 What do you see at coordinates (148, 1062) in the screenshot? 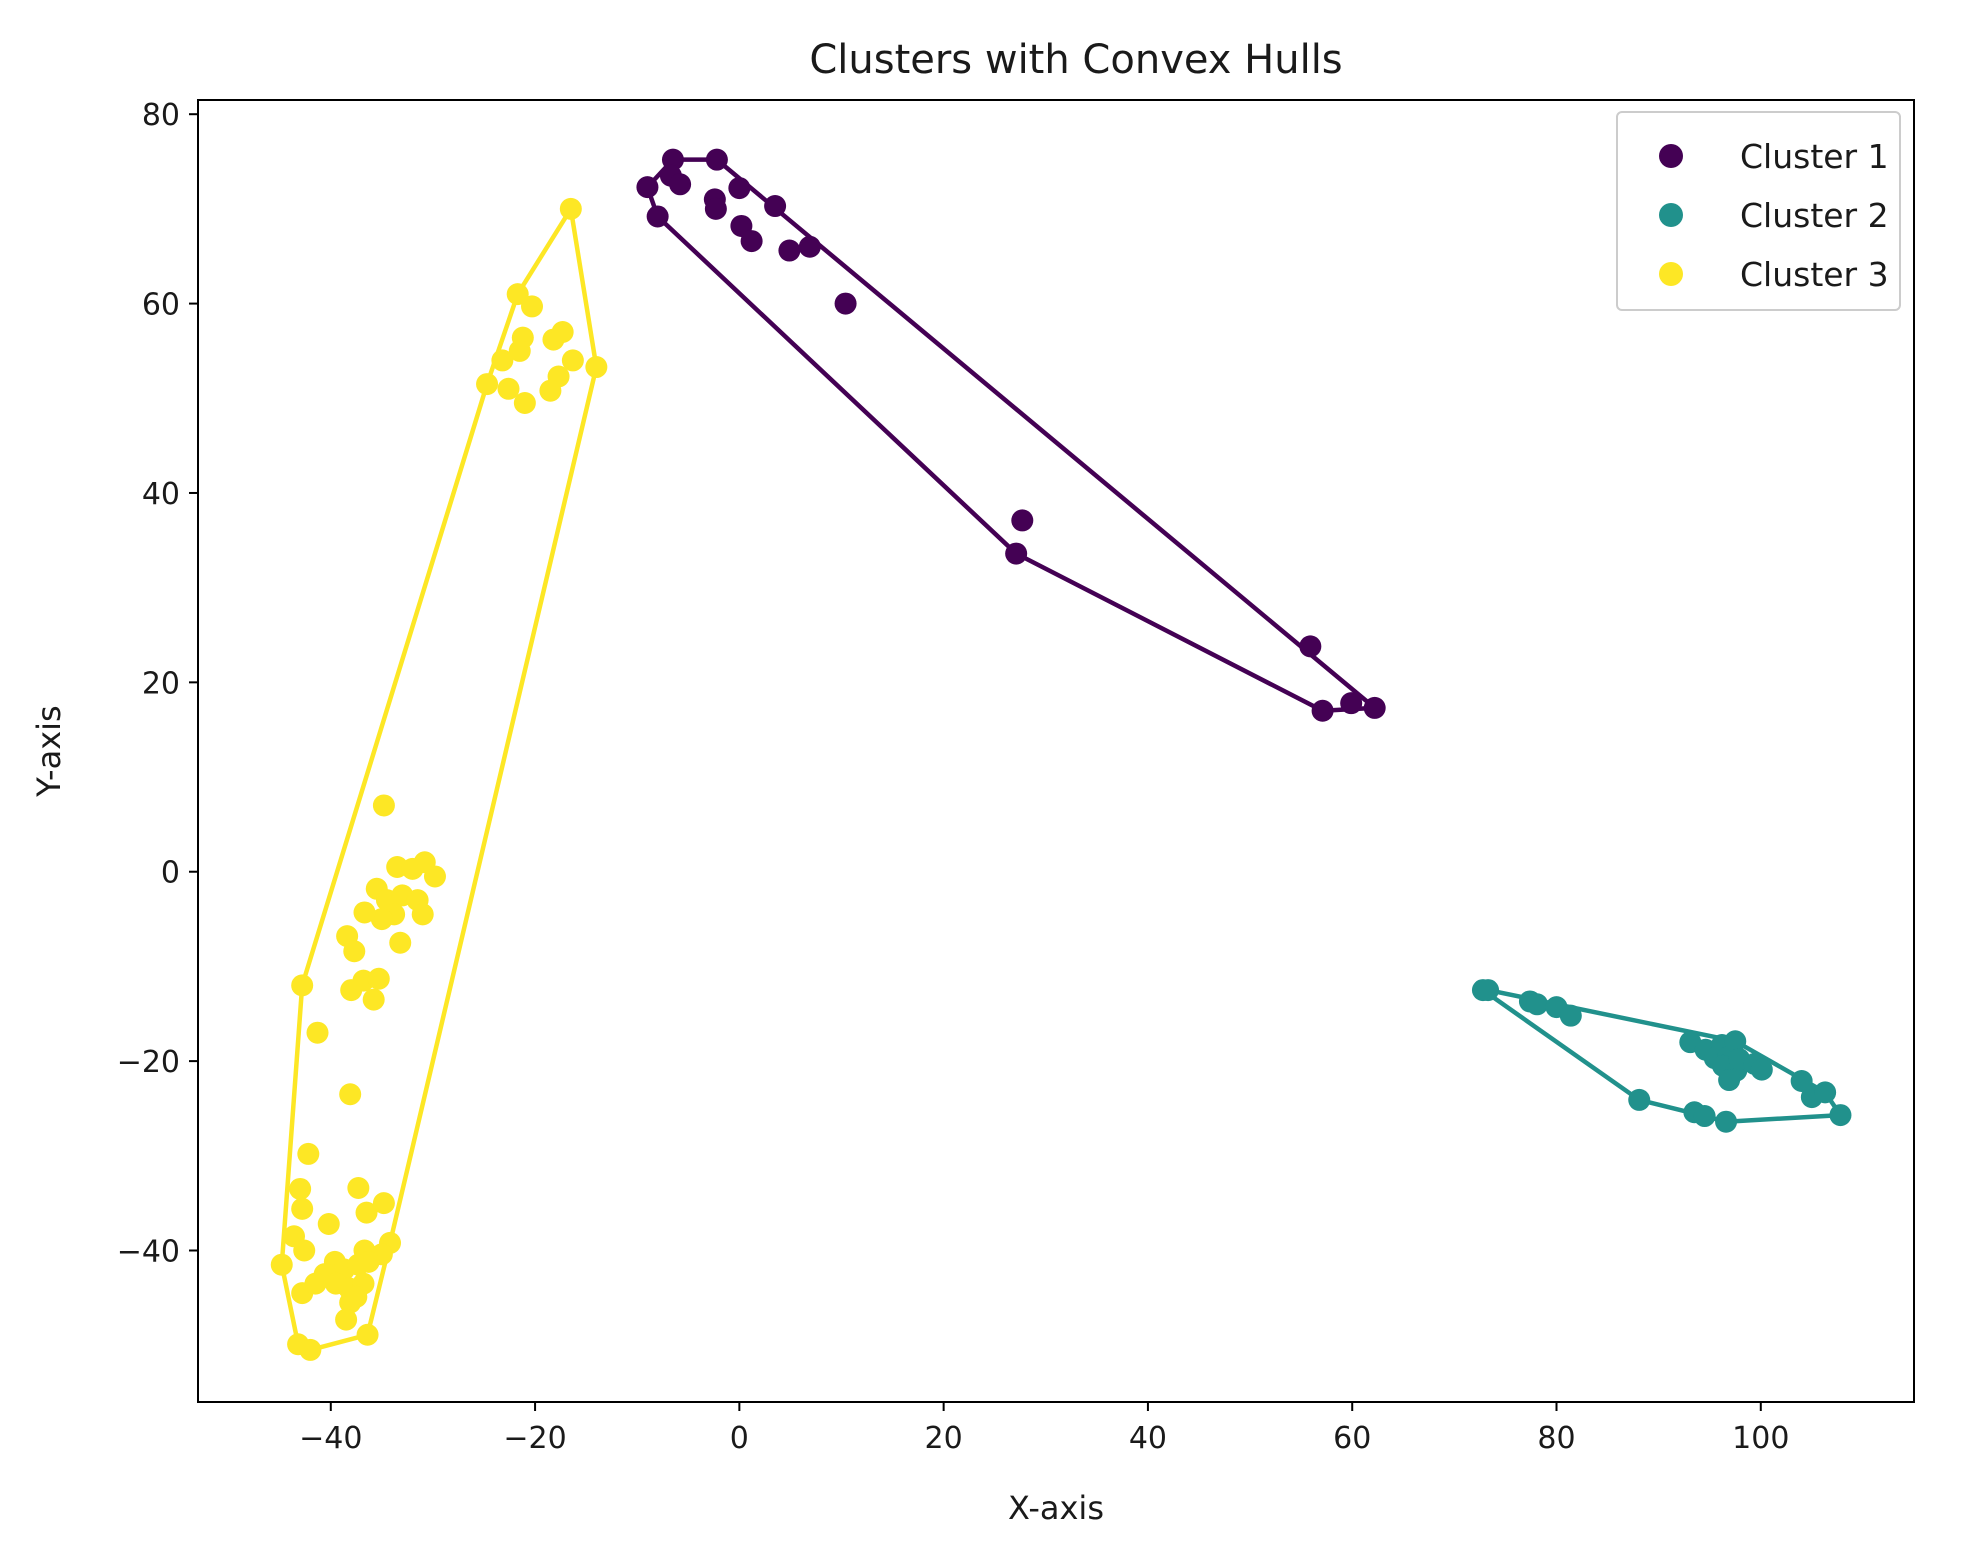
I see `y-tick-label: −20` at bounding box center [148, 1062].